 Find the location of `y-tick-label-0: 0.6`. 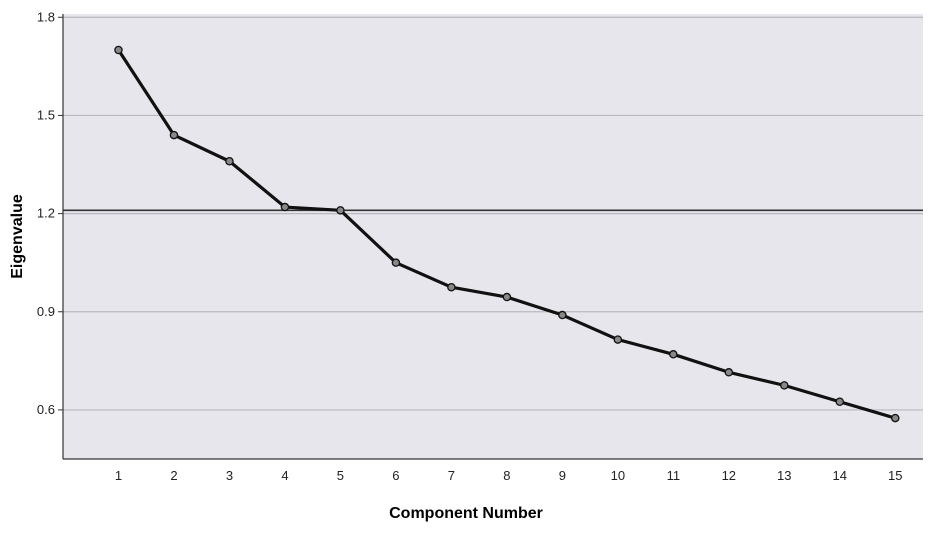

y-tick-label-0: 0.6 is located at coordinates (46, 409).